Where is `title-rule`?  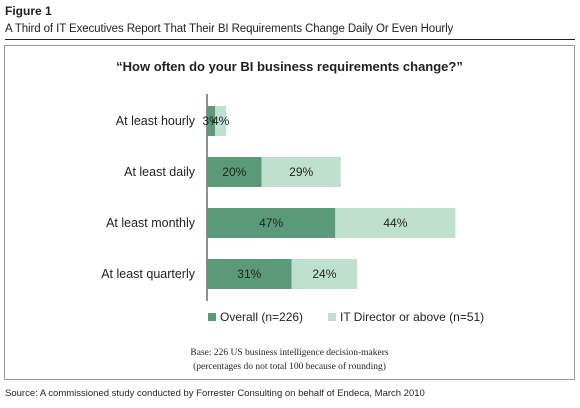
title-rule is located at coordinates (290, 39).